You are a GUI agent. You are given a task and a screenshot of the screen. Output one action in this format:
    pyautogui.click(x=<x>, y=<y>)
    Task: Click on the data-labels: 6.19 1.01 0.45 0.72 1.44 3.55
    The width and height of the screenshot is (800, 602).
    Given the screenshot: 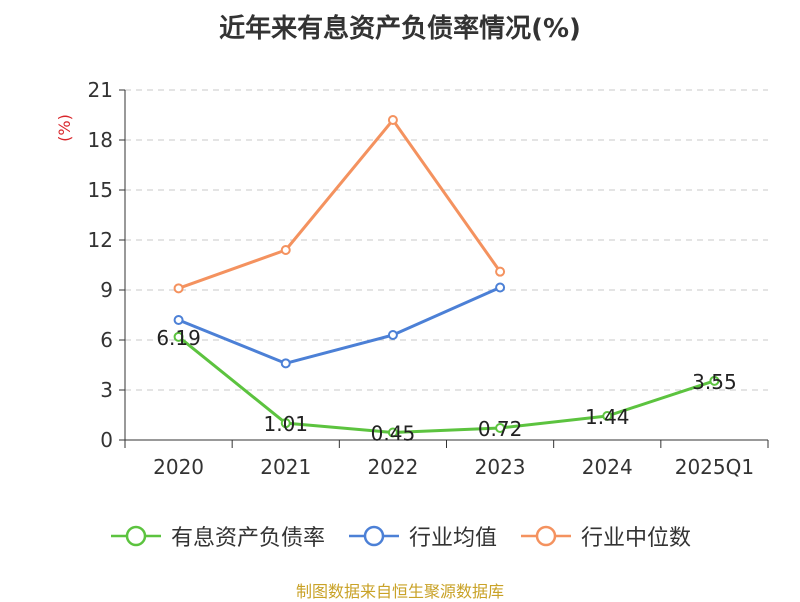 What is the action you would take?
    pyautogui.click(x=446, y=386)
    